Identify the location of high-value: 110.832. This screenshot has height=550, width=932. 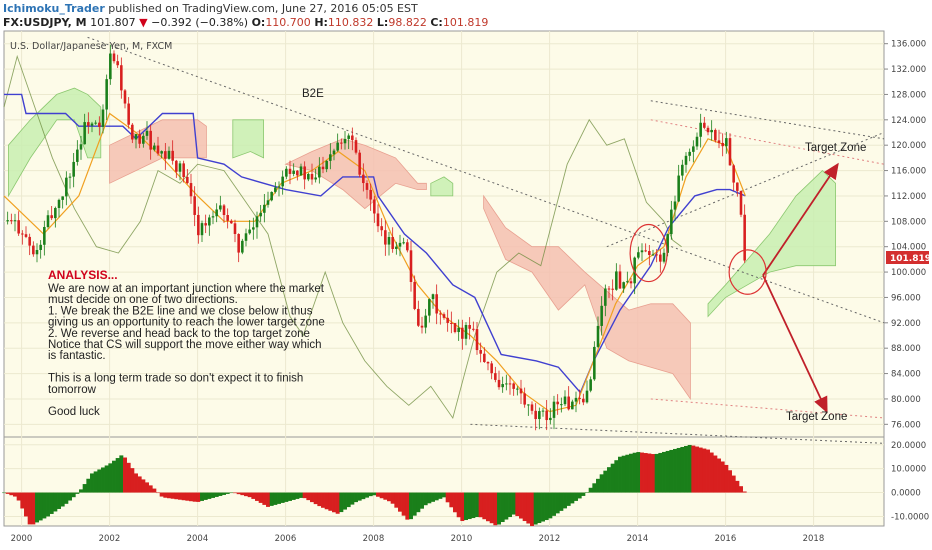
(350, 22).